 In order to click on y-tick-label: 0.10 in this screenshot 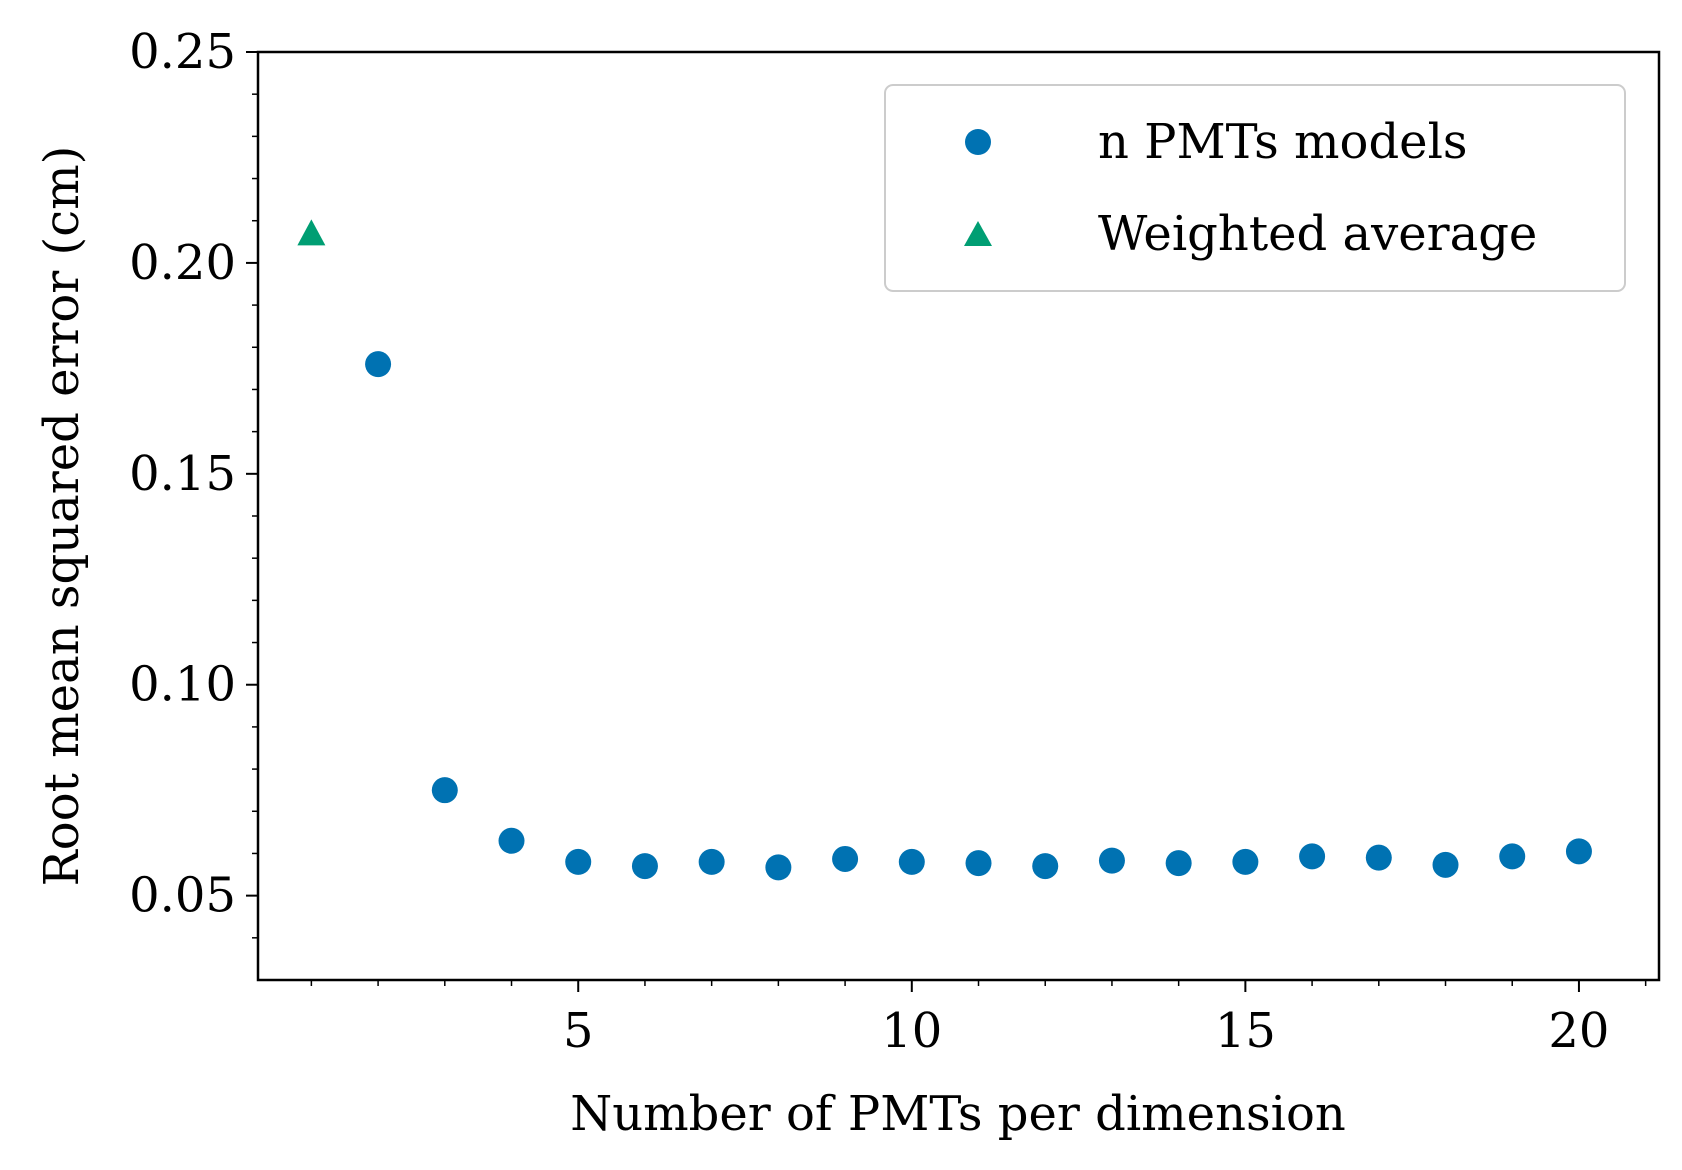, I will do `click(182, 685)`.